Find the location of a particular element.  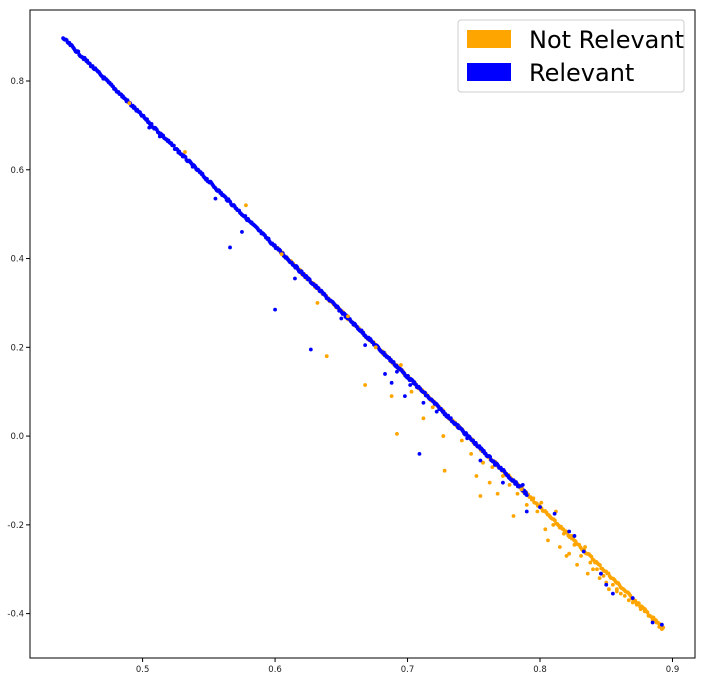

y-tick-label: 0.4 is located at coordinates (17, 260).